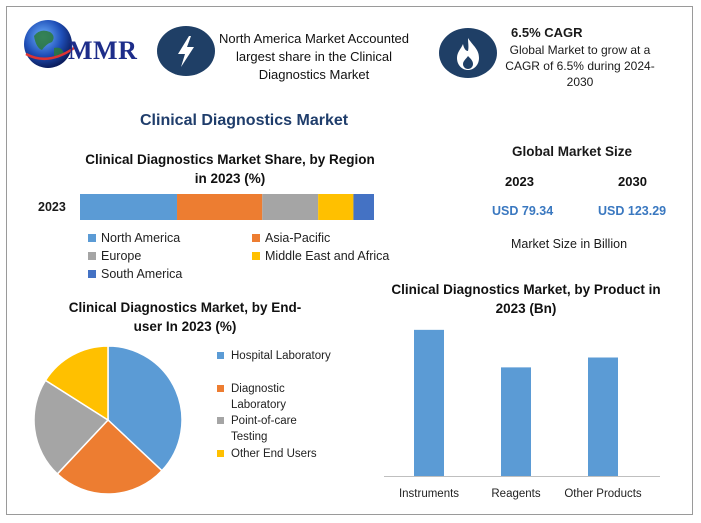  I want to click on flame-badge, so click(468, 53).